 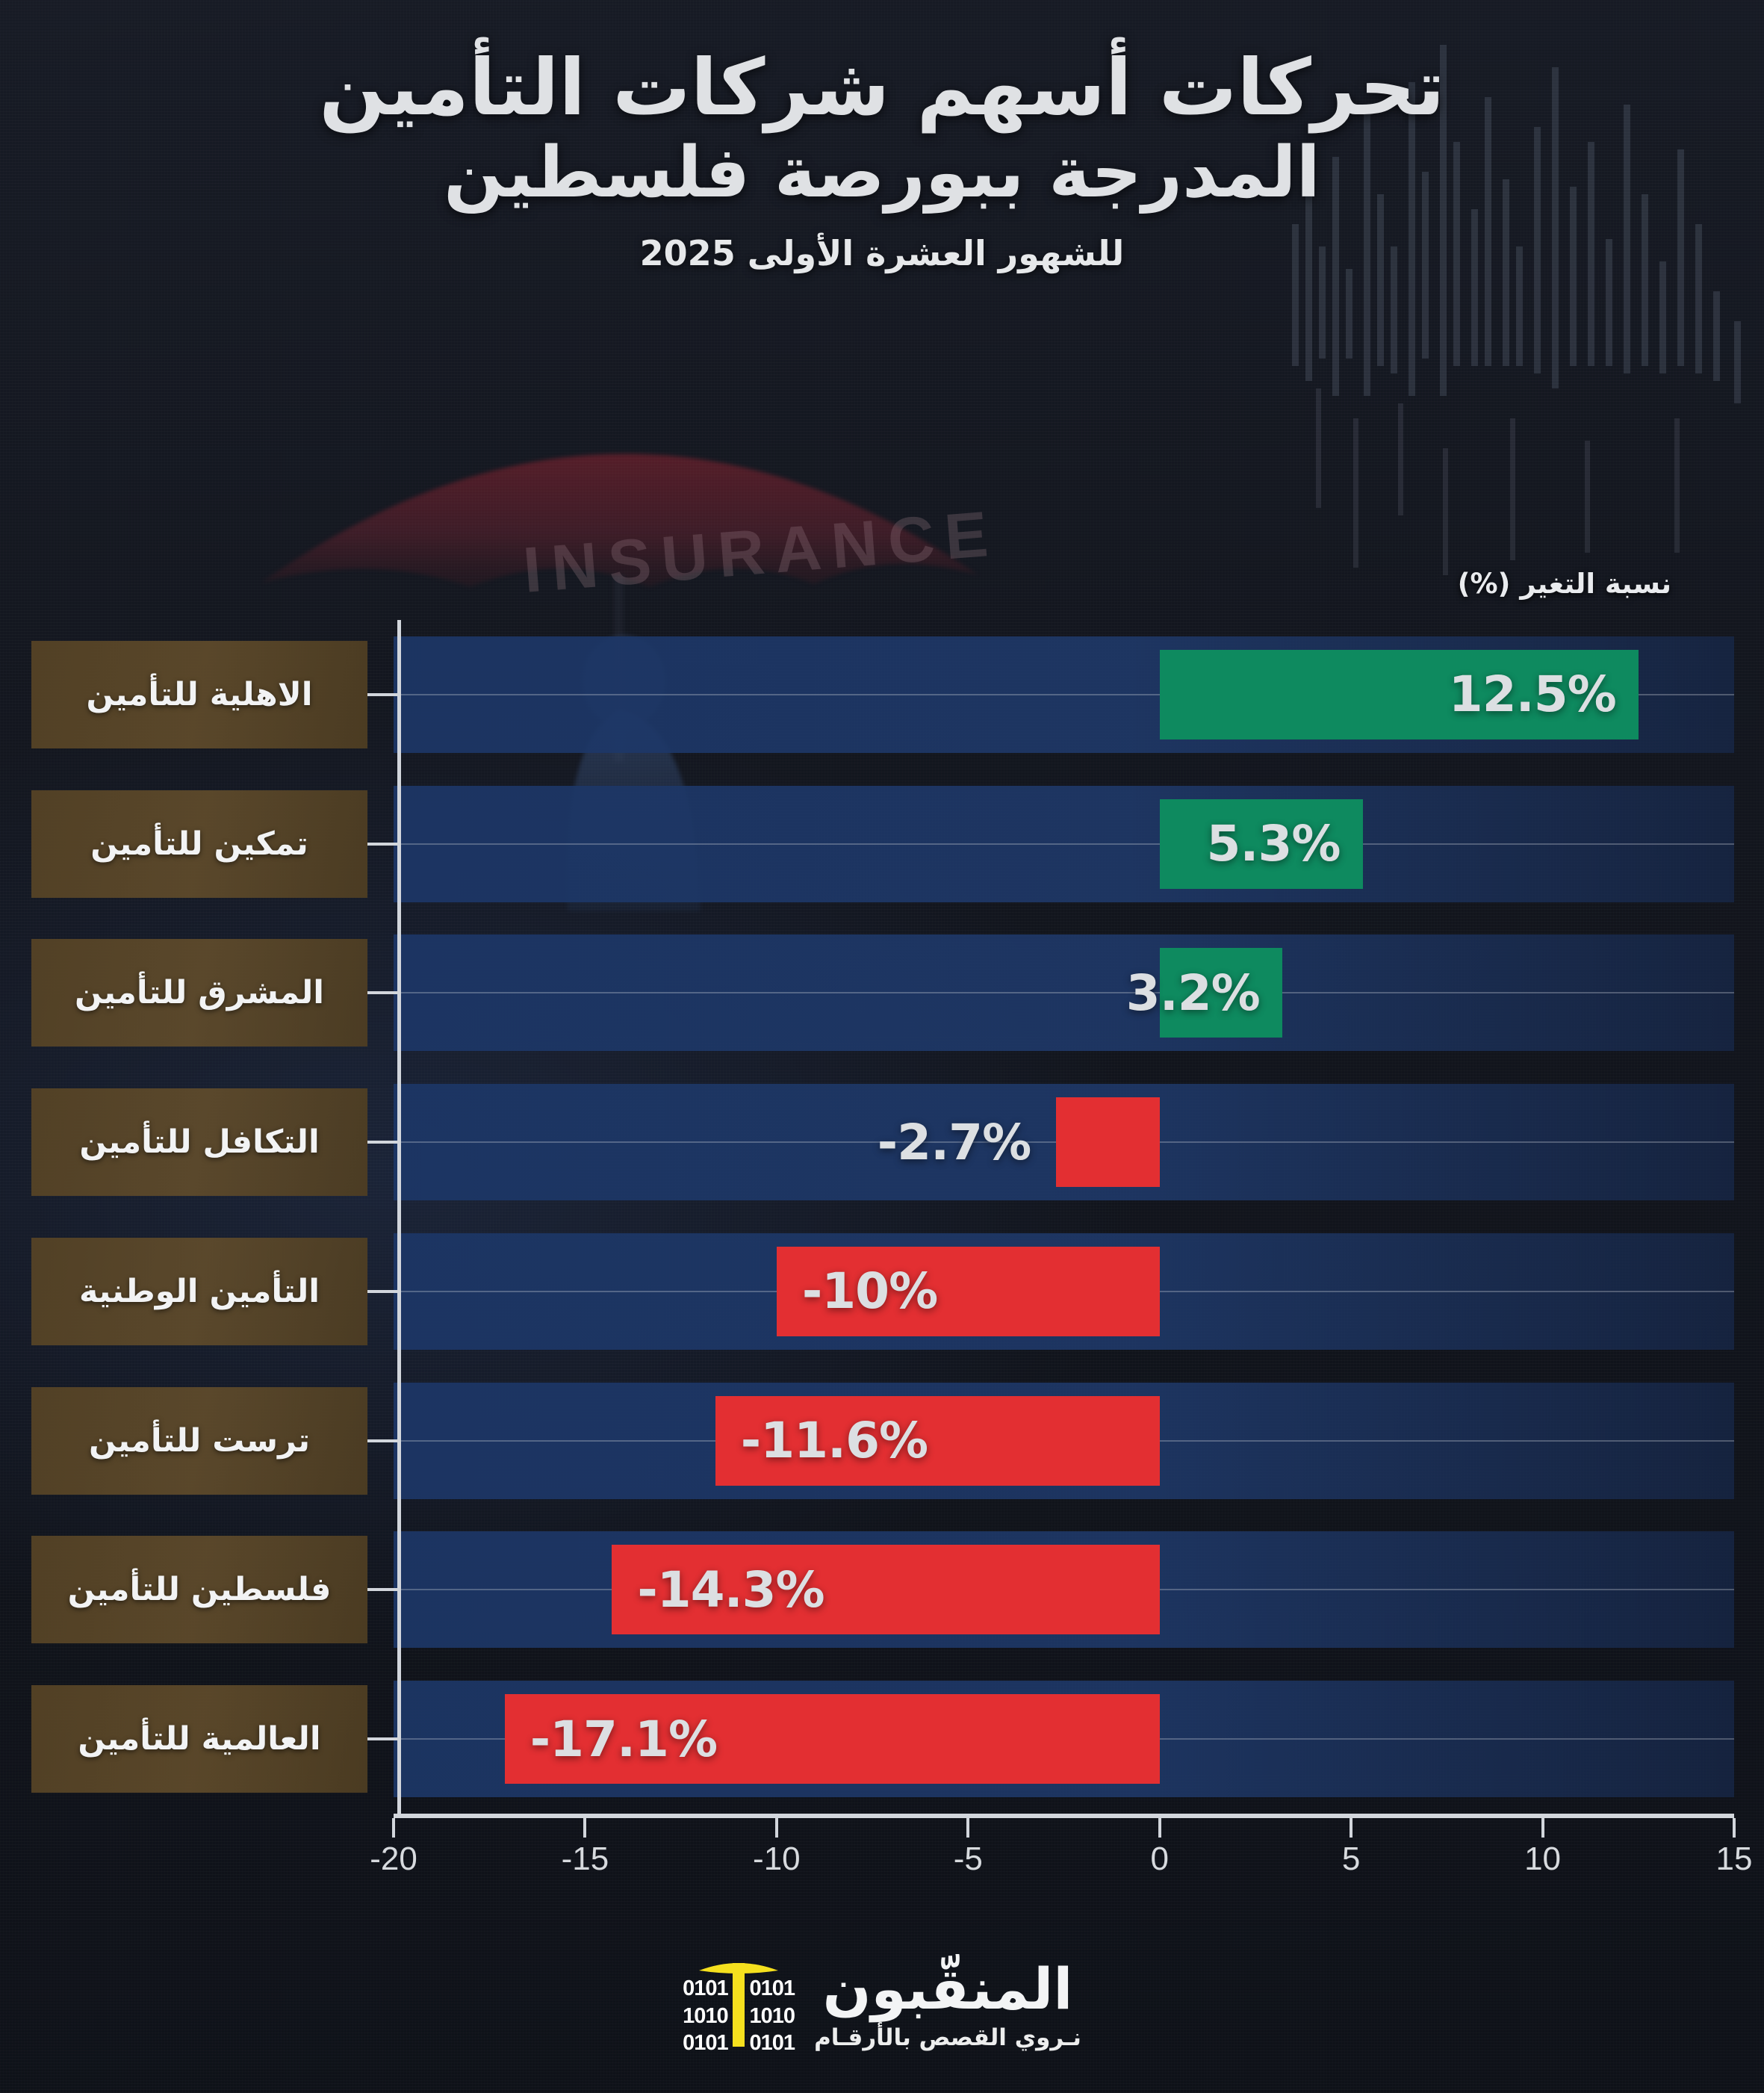 I want to click on bar: 3.2%, so click(x=1204, y=993).